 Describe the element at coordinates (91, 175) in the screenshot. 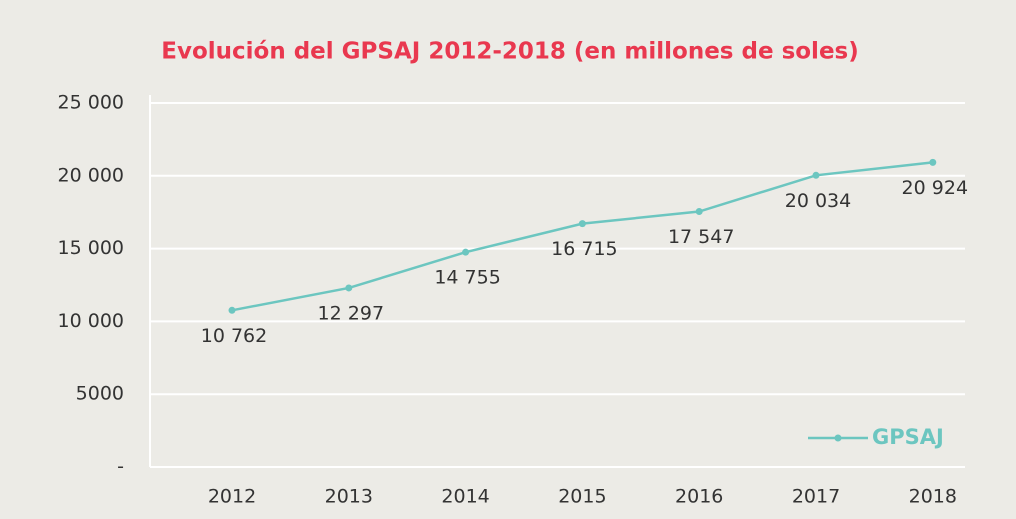

I see `y-tick-label: 20 000` at that location.